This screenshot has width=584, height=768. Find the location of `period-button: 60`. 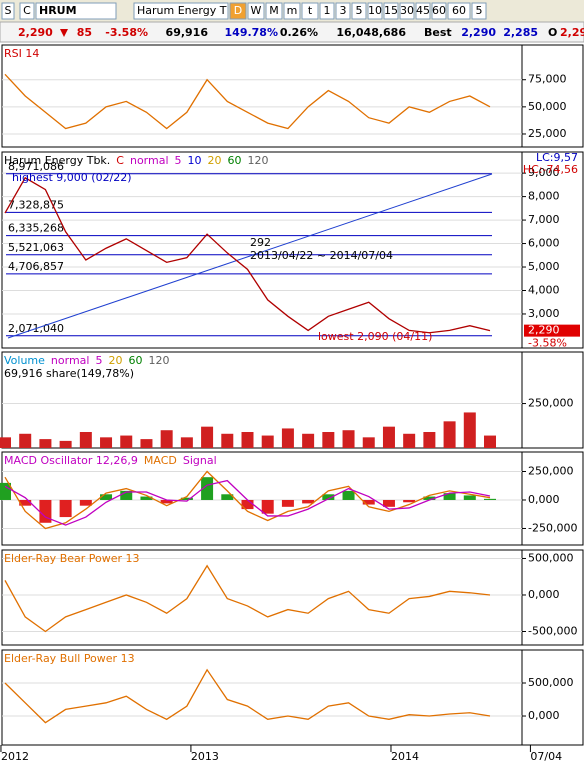

period-button: 60 is located at coordinates (439, 10).